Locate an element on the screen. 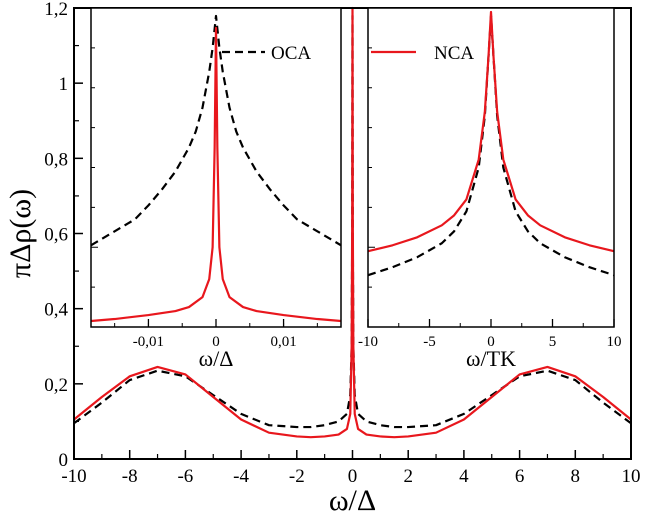 The width and height of the screenshot is (649, 517). main-y-tick-label: 0,6 is located at coordinates (56, 235).